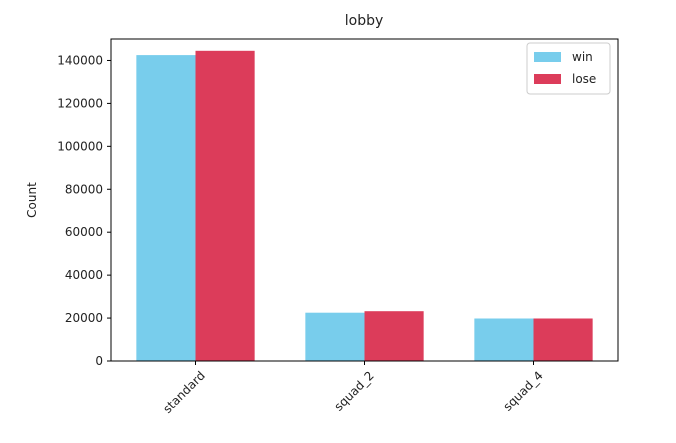  Describe the element at coordinates (32, 200) in the screenshot. I see `y-axis-label: Count` at that location.